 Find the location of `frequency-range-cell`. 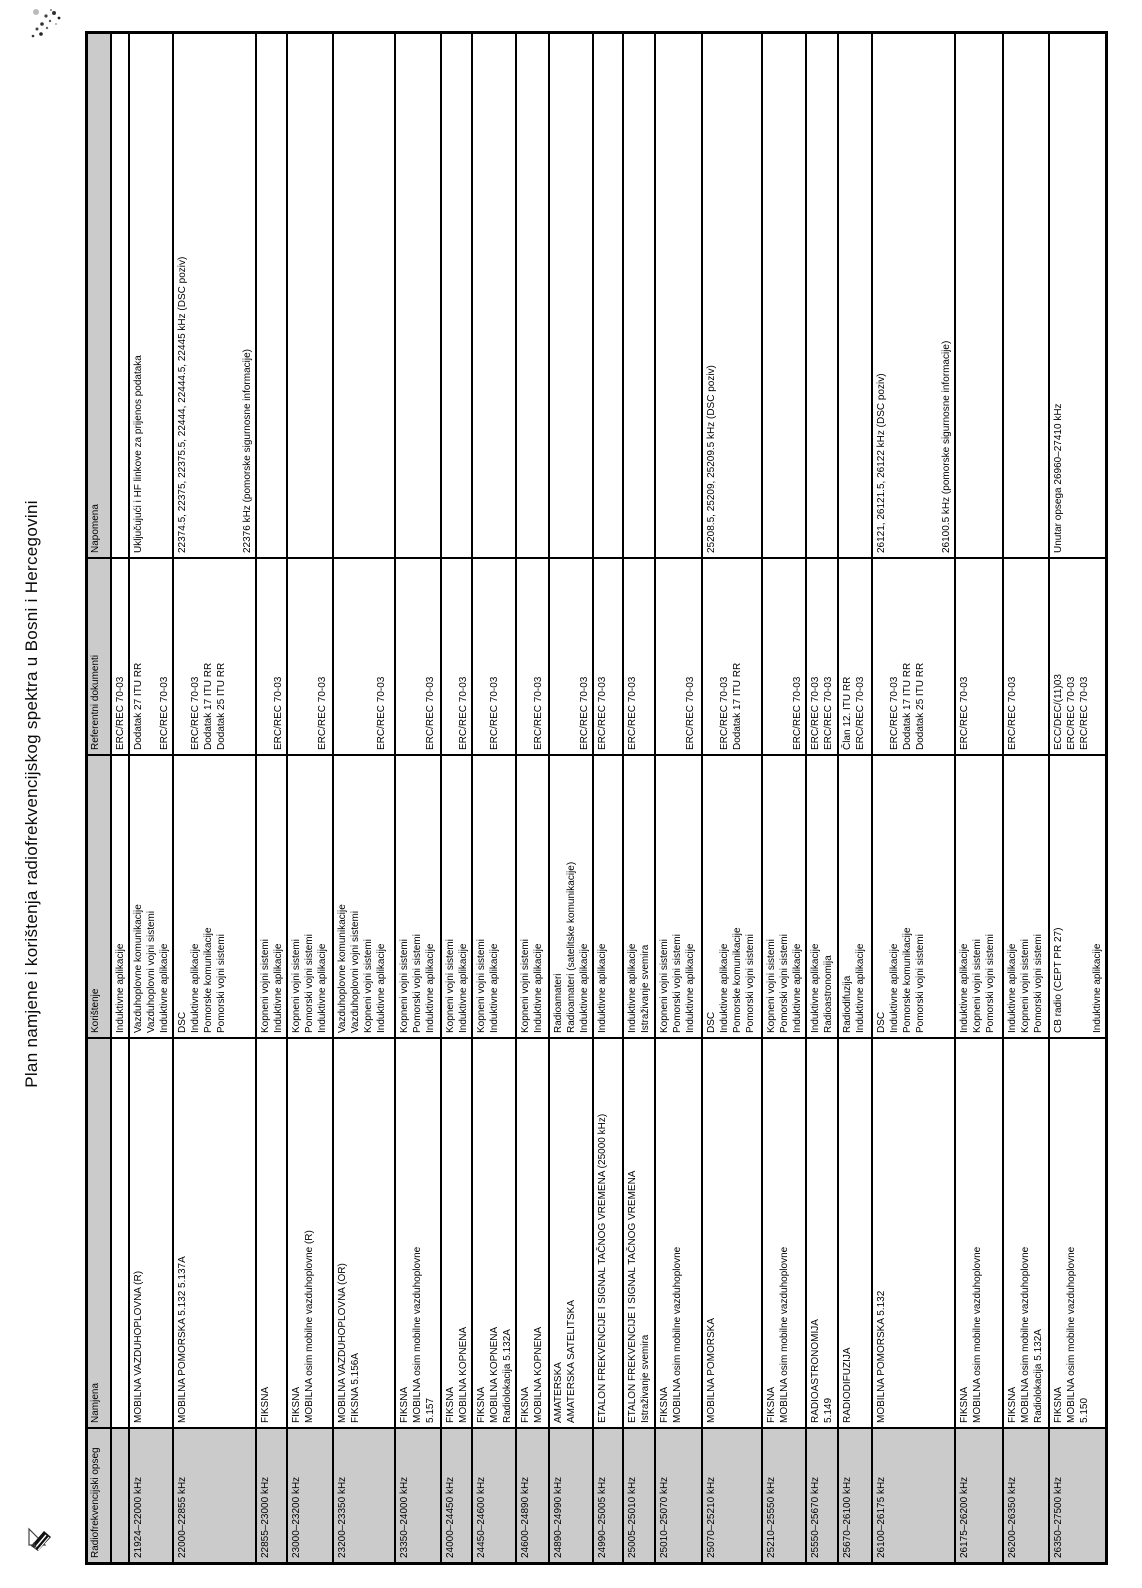

frequency-range-cell is located at coordinates (120, 1494).